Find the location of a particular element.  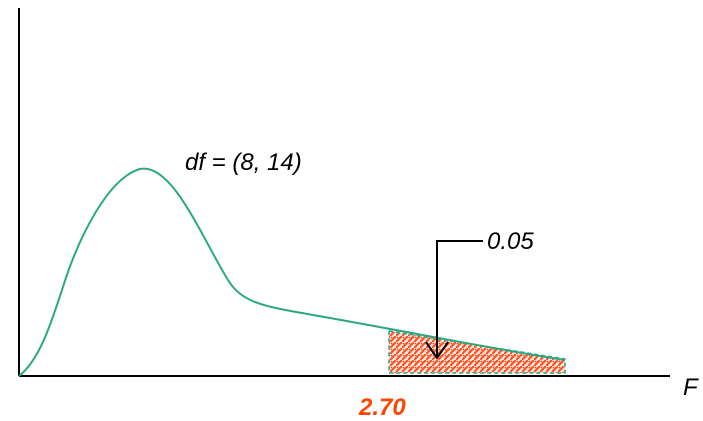

arrowhead-icon is located at coordinates (437, 350).